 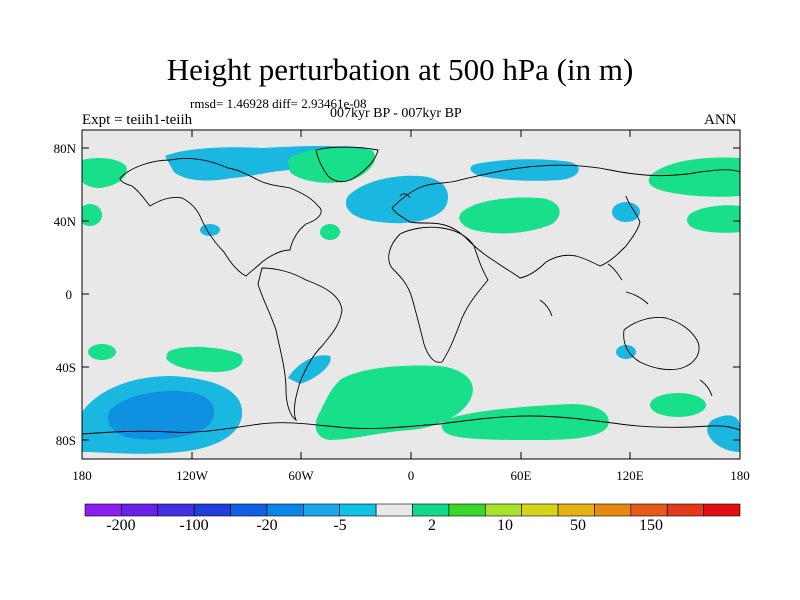 What do you see at coordinates (521, 475) in the screenshot?
I see `lon-tick-label: 60E` at bounding box center [521, 475].